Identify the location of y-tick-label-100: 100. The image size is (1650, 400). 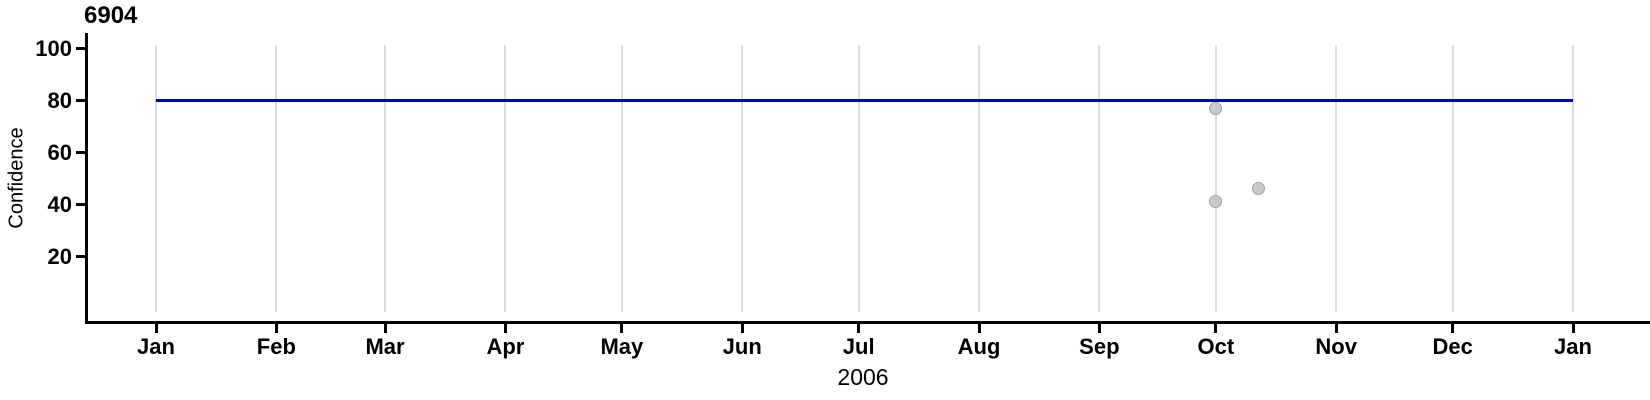
(53, 48).